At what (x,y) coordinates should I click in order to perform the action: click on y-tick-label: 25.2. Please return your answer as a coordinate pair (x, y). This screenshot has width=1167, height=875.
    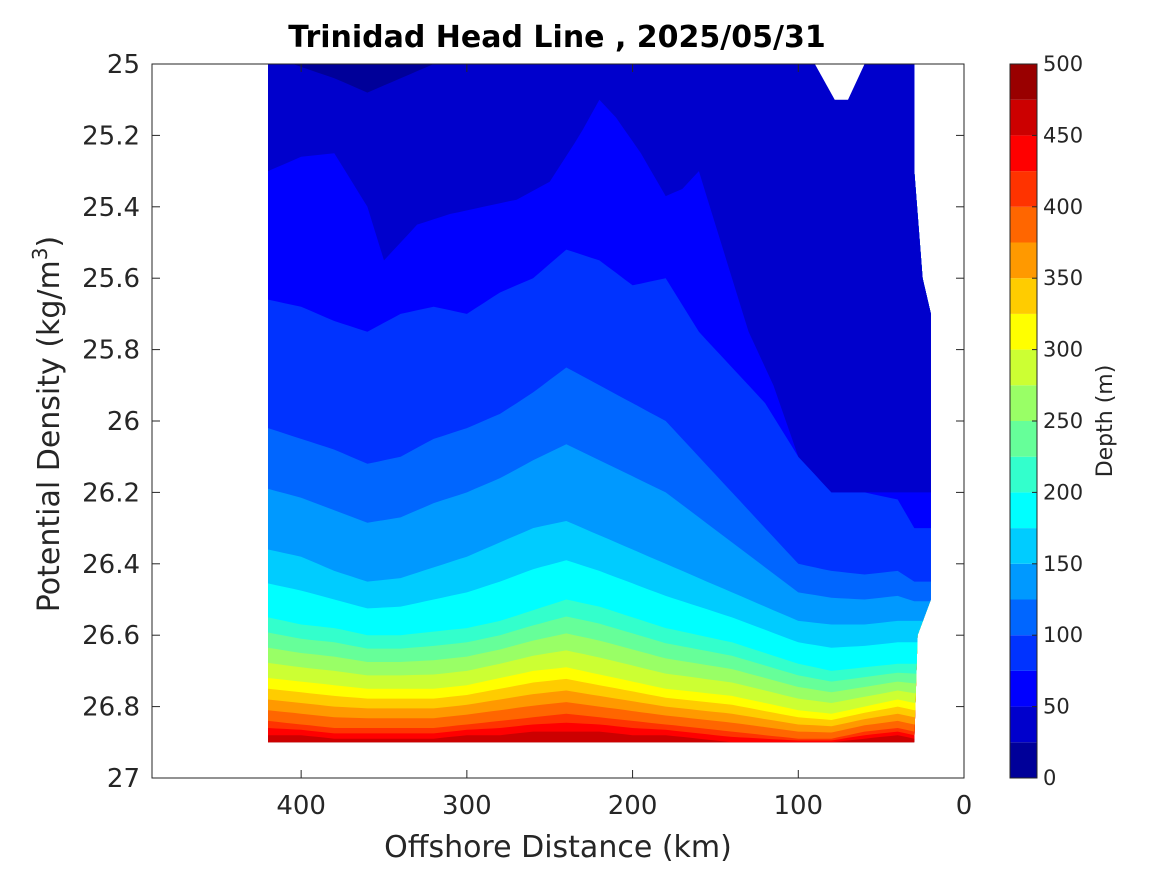
    Looking at the image, I should click on (111, 136).